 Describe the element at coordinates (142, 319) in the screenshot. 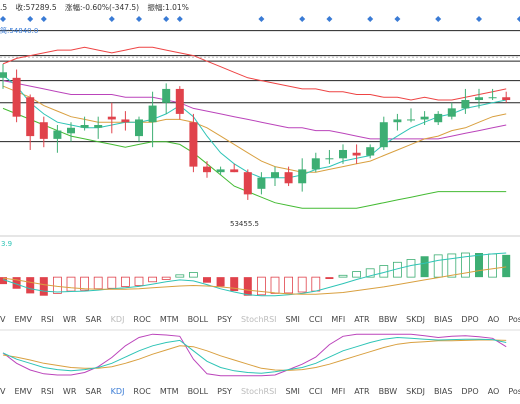

I see `tab-top-roc: ROC` at that location.